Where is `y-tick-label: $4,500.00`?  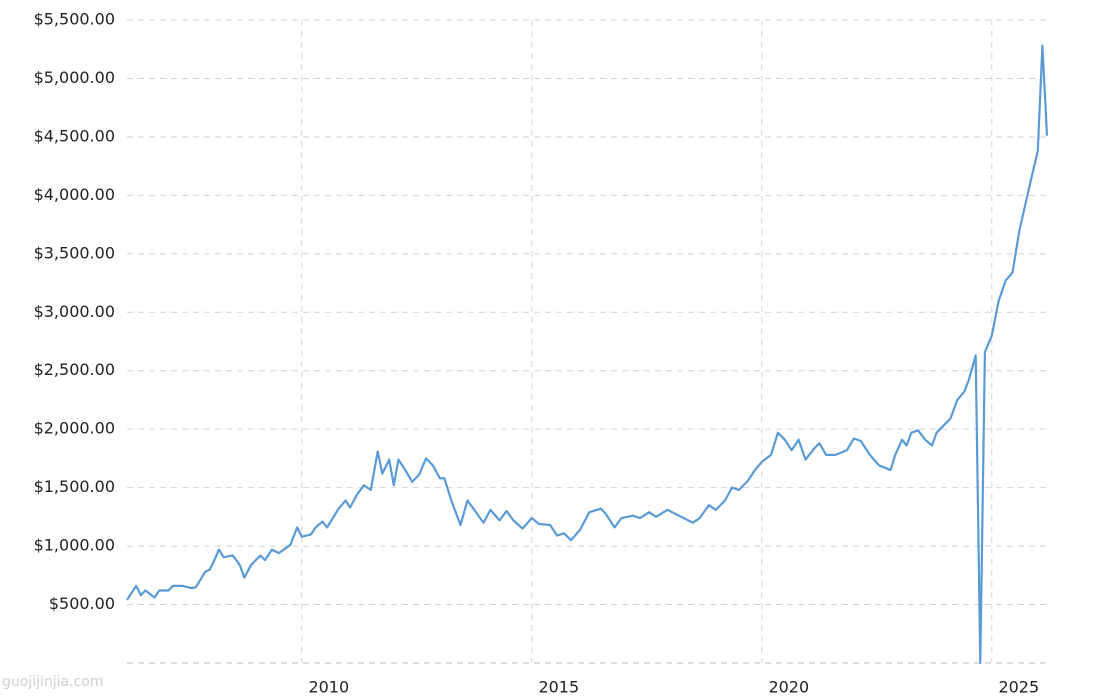 y-tick-label: $4,500.00 is located at coordinates (74, 135).